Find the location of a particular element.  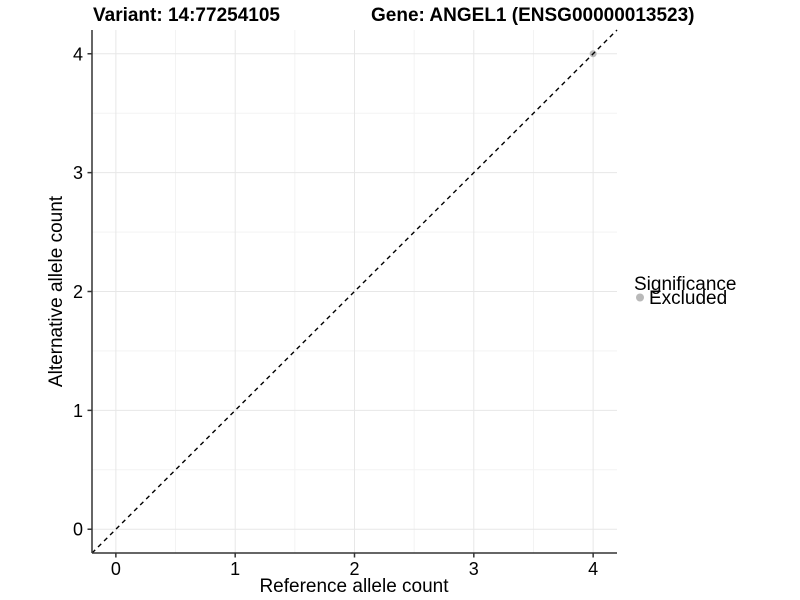

y-tick-label: 0 is located at coordinates (78, 530).